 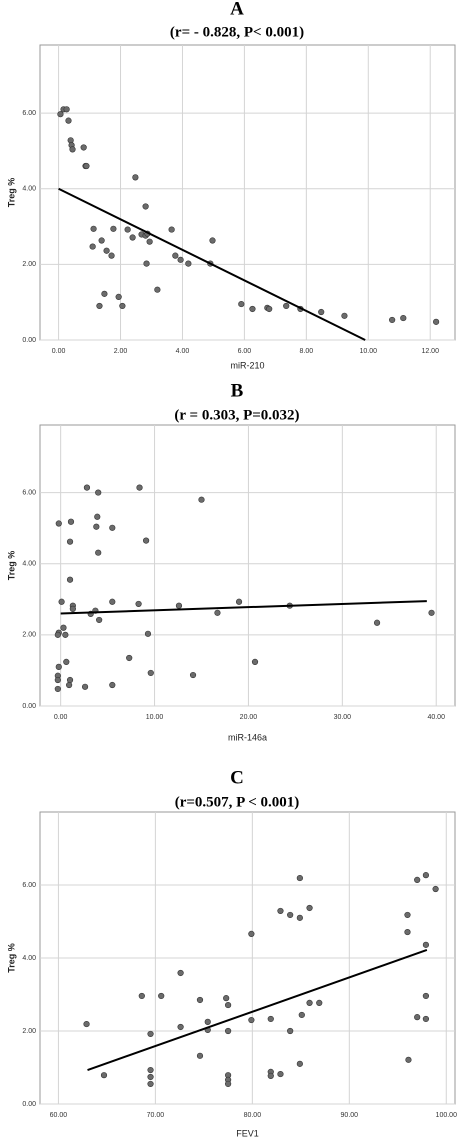 I want to click on panel-subtitle: (r=0.507, P < 0.001), so click(x=237, y=802).